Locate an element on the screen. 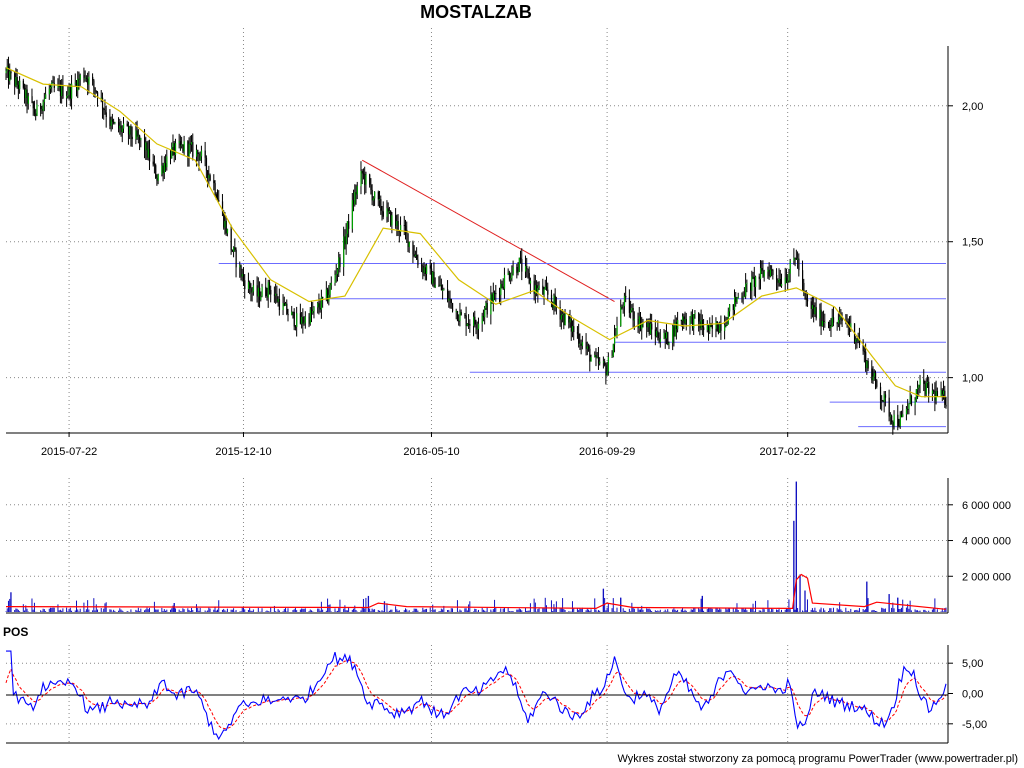 This screenshot has width=1024, height=768. pos-panel: POS -5,00 0,00 5,00 is located at coordinates (495, 684).